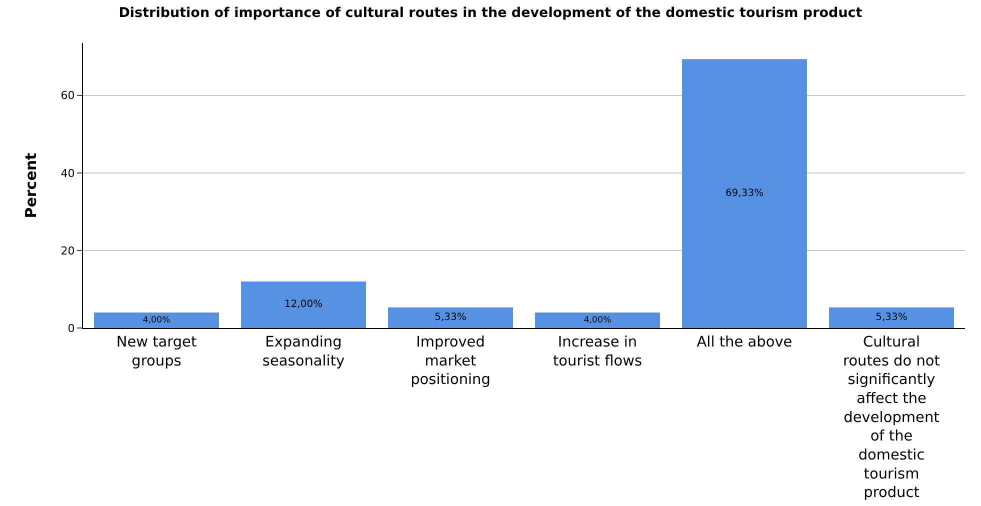 This screenshot has height=506, width=981. What do you see at coordinates (450, 361) in the screenshot?
I see `x-tick-label: Improved market positioning` at bounding box center [450, 361].